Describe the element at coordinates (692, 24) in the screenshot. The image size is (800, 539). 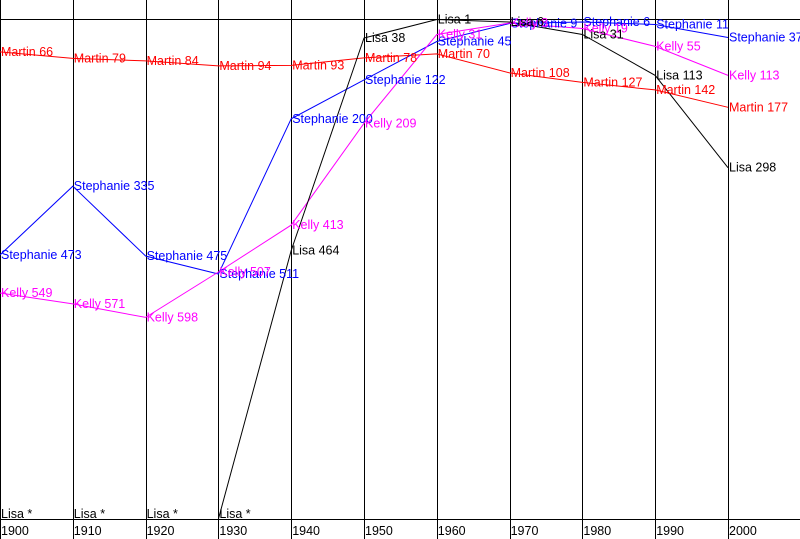
I see `point-label-stephanie: Stephanie 11` at that location.